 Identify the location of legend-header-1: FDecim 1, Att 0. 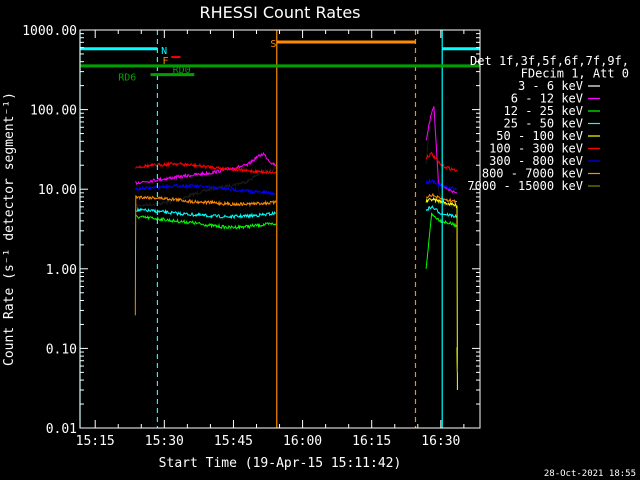
(575, 74).